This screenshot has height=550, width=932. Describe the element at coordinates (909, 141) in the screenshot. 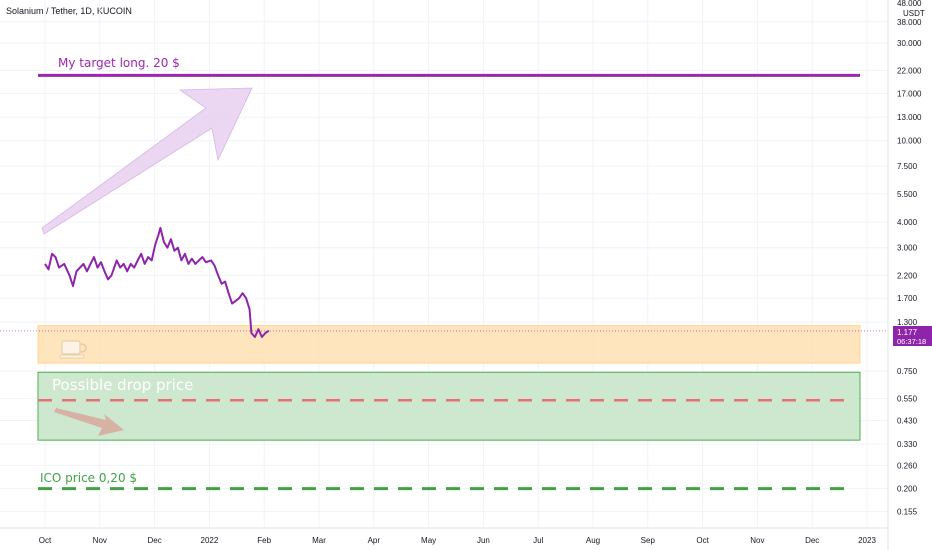

I see `price-tick-label: 10.000` at that location.